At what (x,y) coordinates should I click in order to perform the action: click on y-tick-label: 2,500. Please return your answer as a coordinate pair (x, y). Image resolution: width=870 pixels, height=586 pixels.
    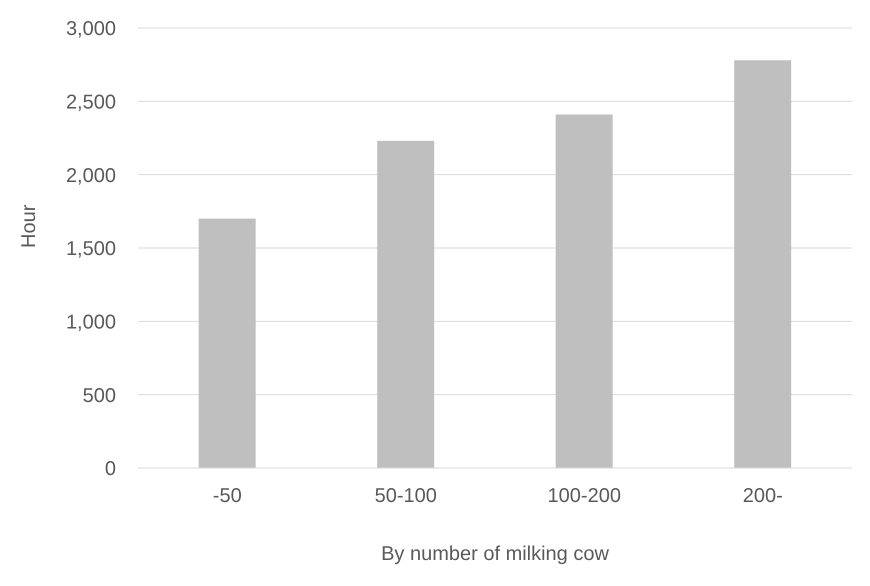
    Looking at the image, I should click on (91, 102).